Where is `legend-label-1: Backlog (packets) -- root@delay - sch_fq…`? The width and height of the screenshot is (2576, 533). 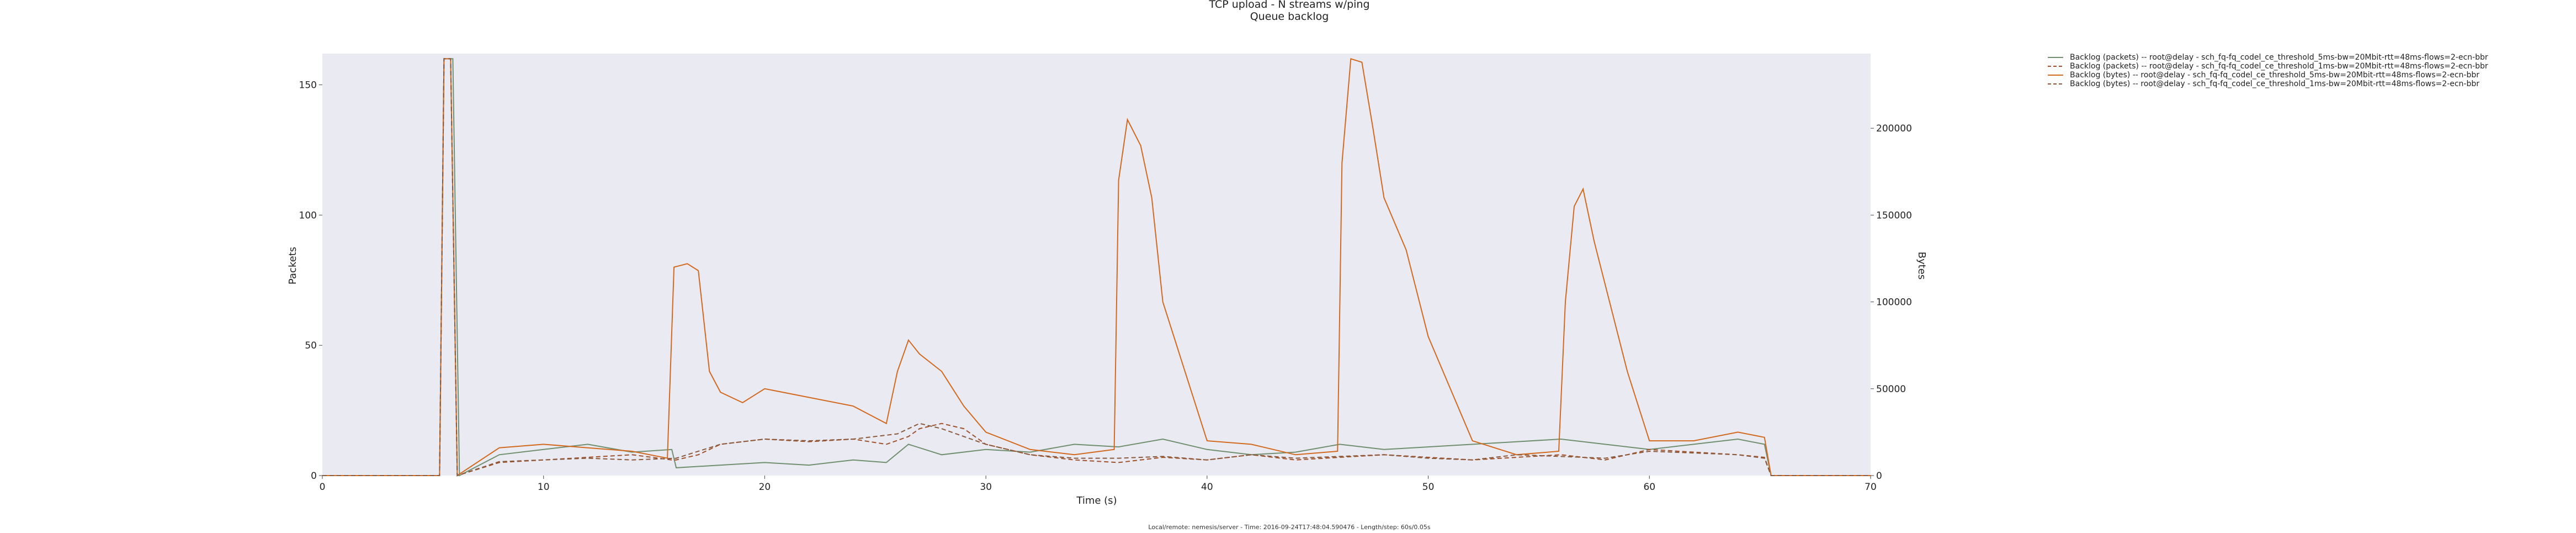
legend-label-1: Backlog (packets) -- root@delay - sch_fq… is located at coordinates (2279, 57).